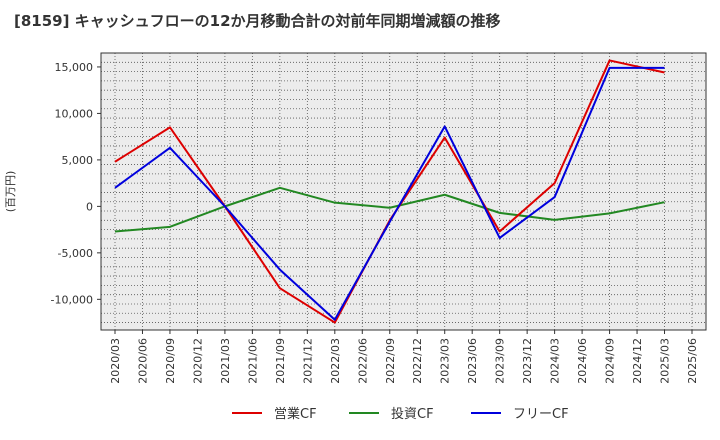 The height and width of the screenshot is (440, 720). I want to click on chart-title: [8159] キャッシュフローの12か月移動合計の対前年同期増減額の推移, so click(257, 21).